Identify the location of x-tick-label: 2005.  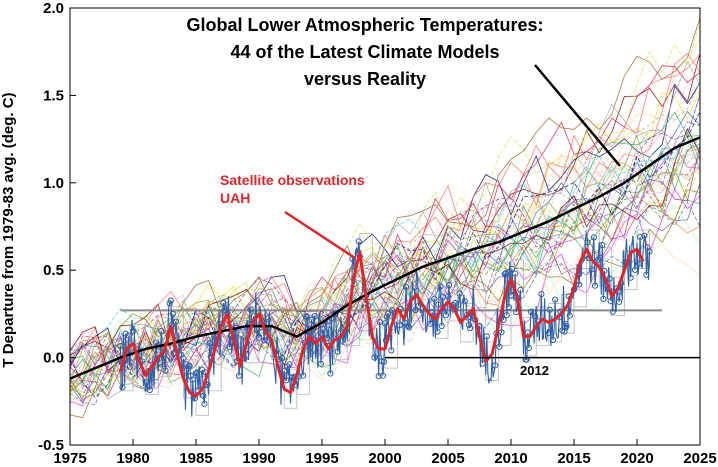
(447, 458).